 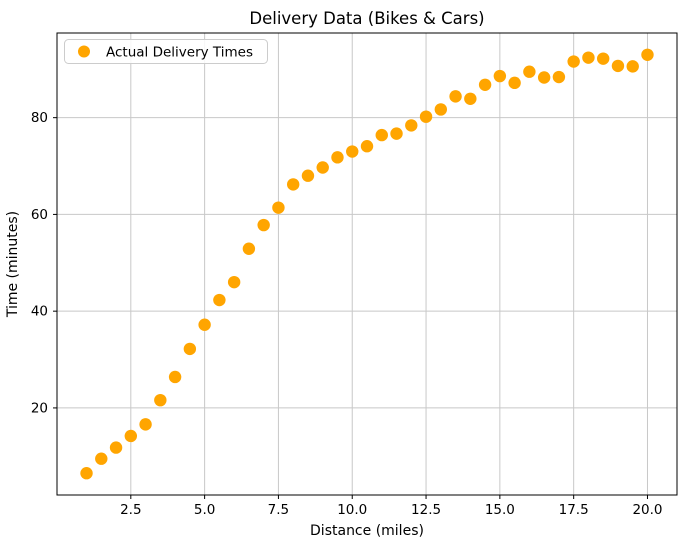 What do you see at coordinates (130, 510) in the screenshot?
I see `x-tick-label: 2.5` at bounding box center [130, 510].